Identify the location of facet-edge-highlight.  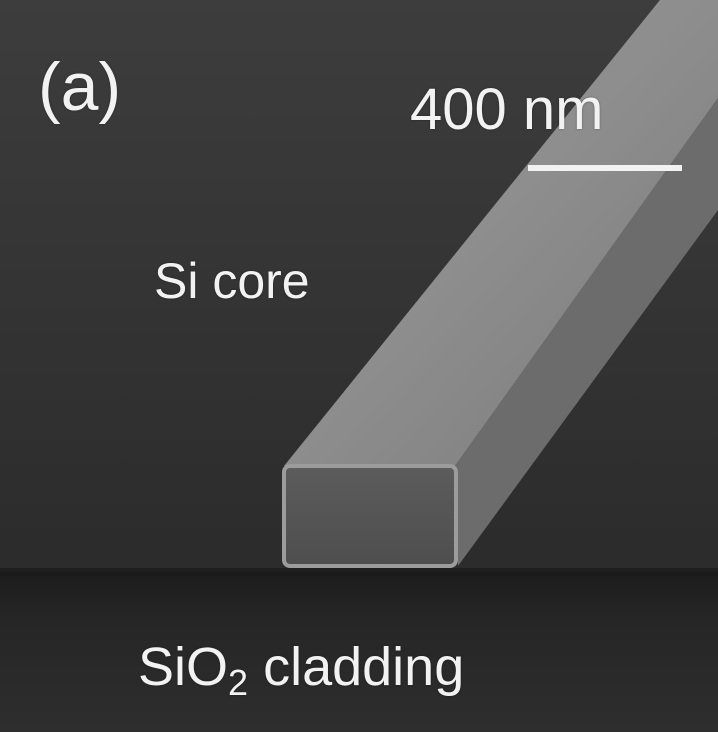
(370, 516).